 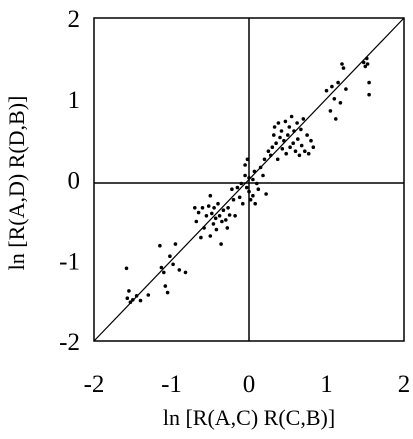 I want to click on x-tick-label: 0, so click(x=249, y=384).